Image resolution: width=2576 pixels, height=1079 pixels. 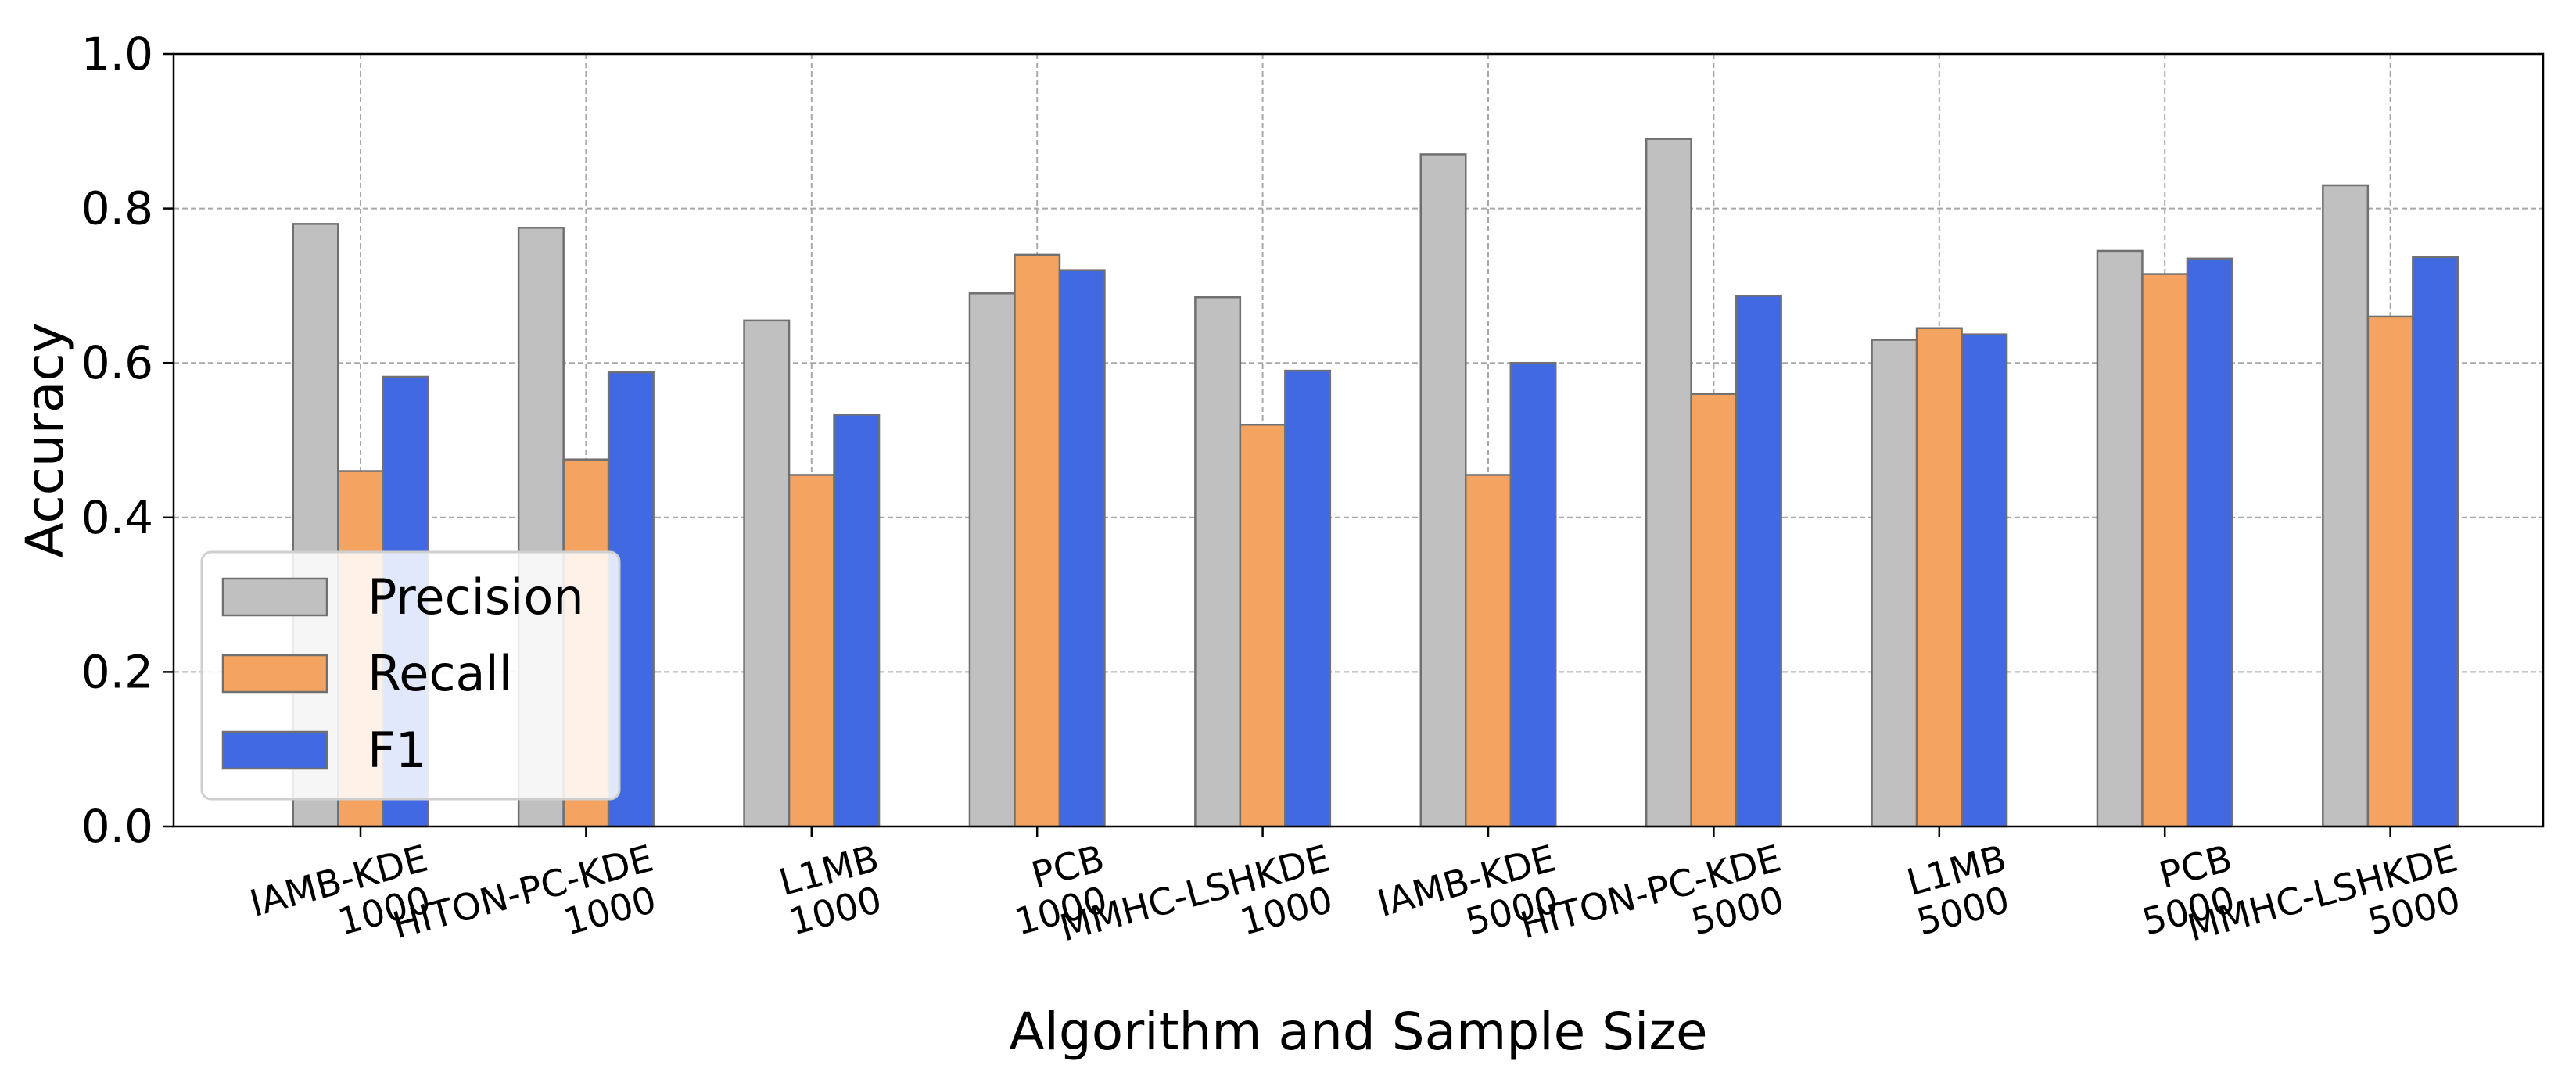 What do you see at coordinates (117, 362) in the screenshot?
I see `y-tick-label: 0.6` at bounding box center [117, 362].